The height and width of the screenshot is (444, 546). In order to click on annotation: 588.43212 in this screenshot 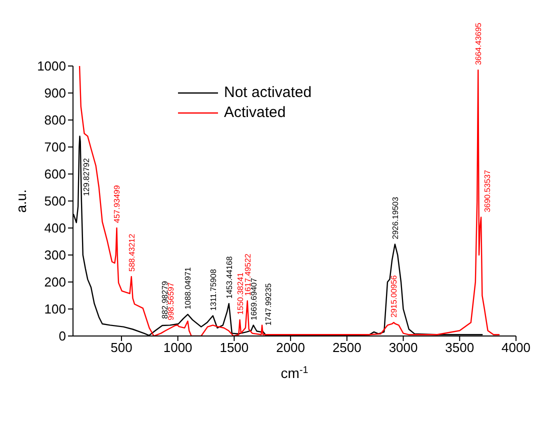, I will do `click(131, 252)`.